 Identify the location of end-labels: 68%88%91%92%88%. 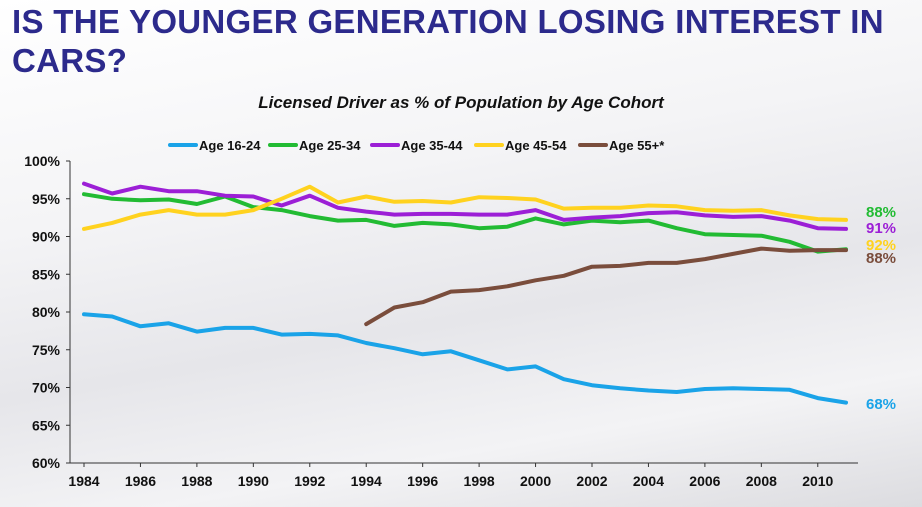
(881, 308).